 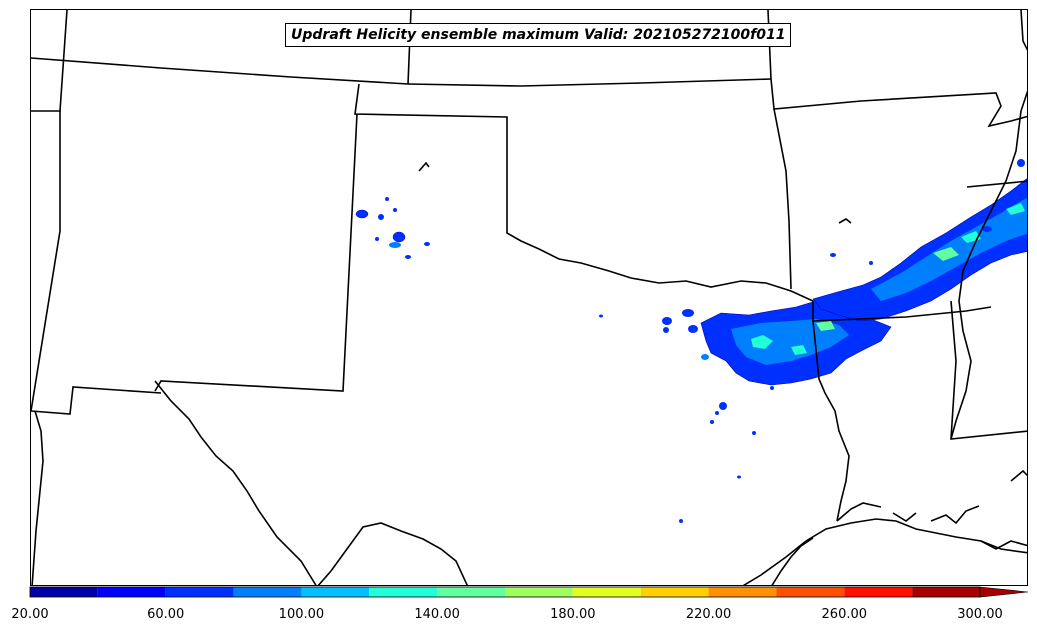 I want to click on colorbar-tick-label: 100.00, so click(x=301, y=614).